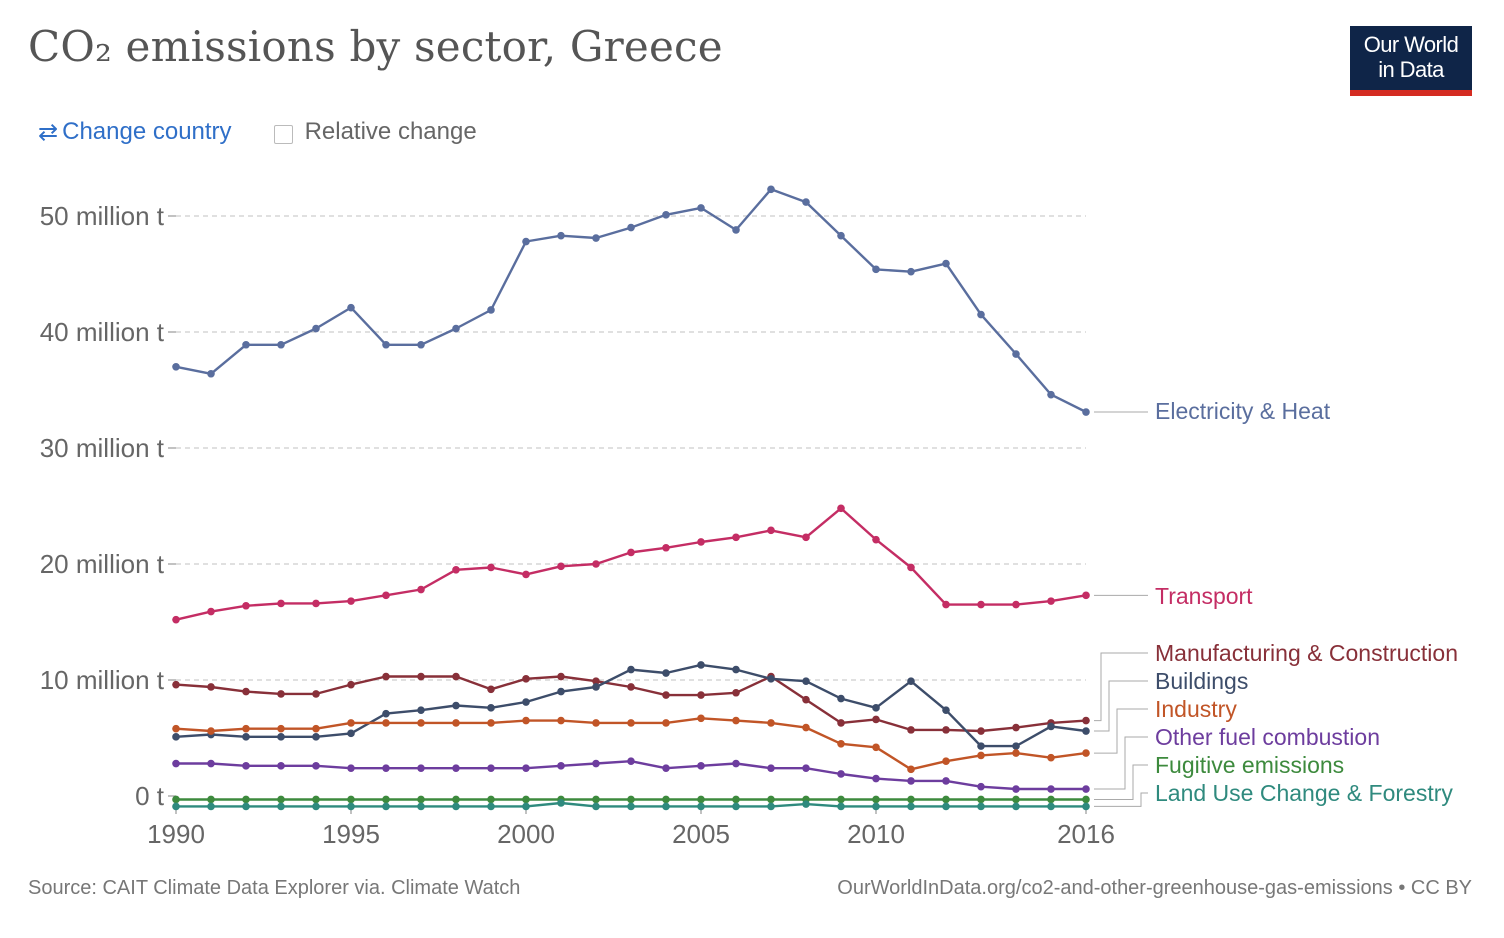 The width and height of the screenshot is (1504, 938). Describe the element at coordinates (375, 46) in the screenshot. I see `chart-title: CO₂ emissions by sector, Greece` at that location.